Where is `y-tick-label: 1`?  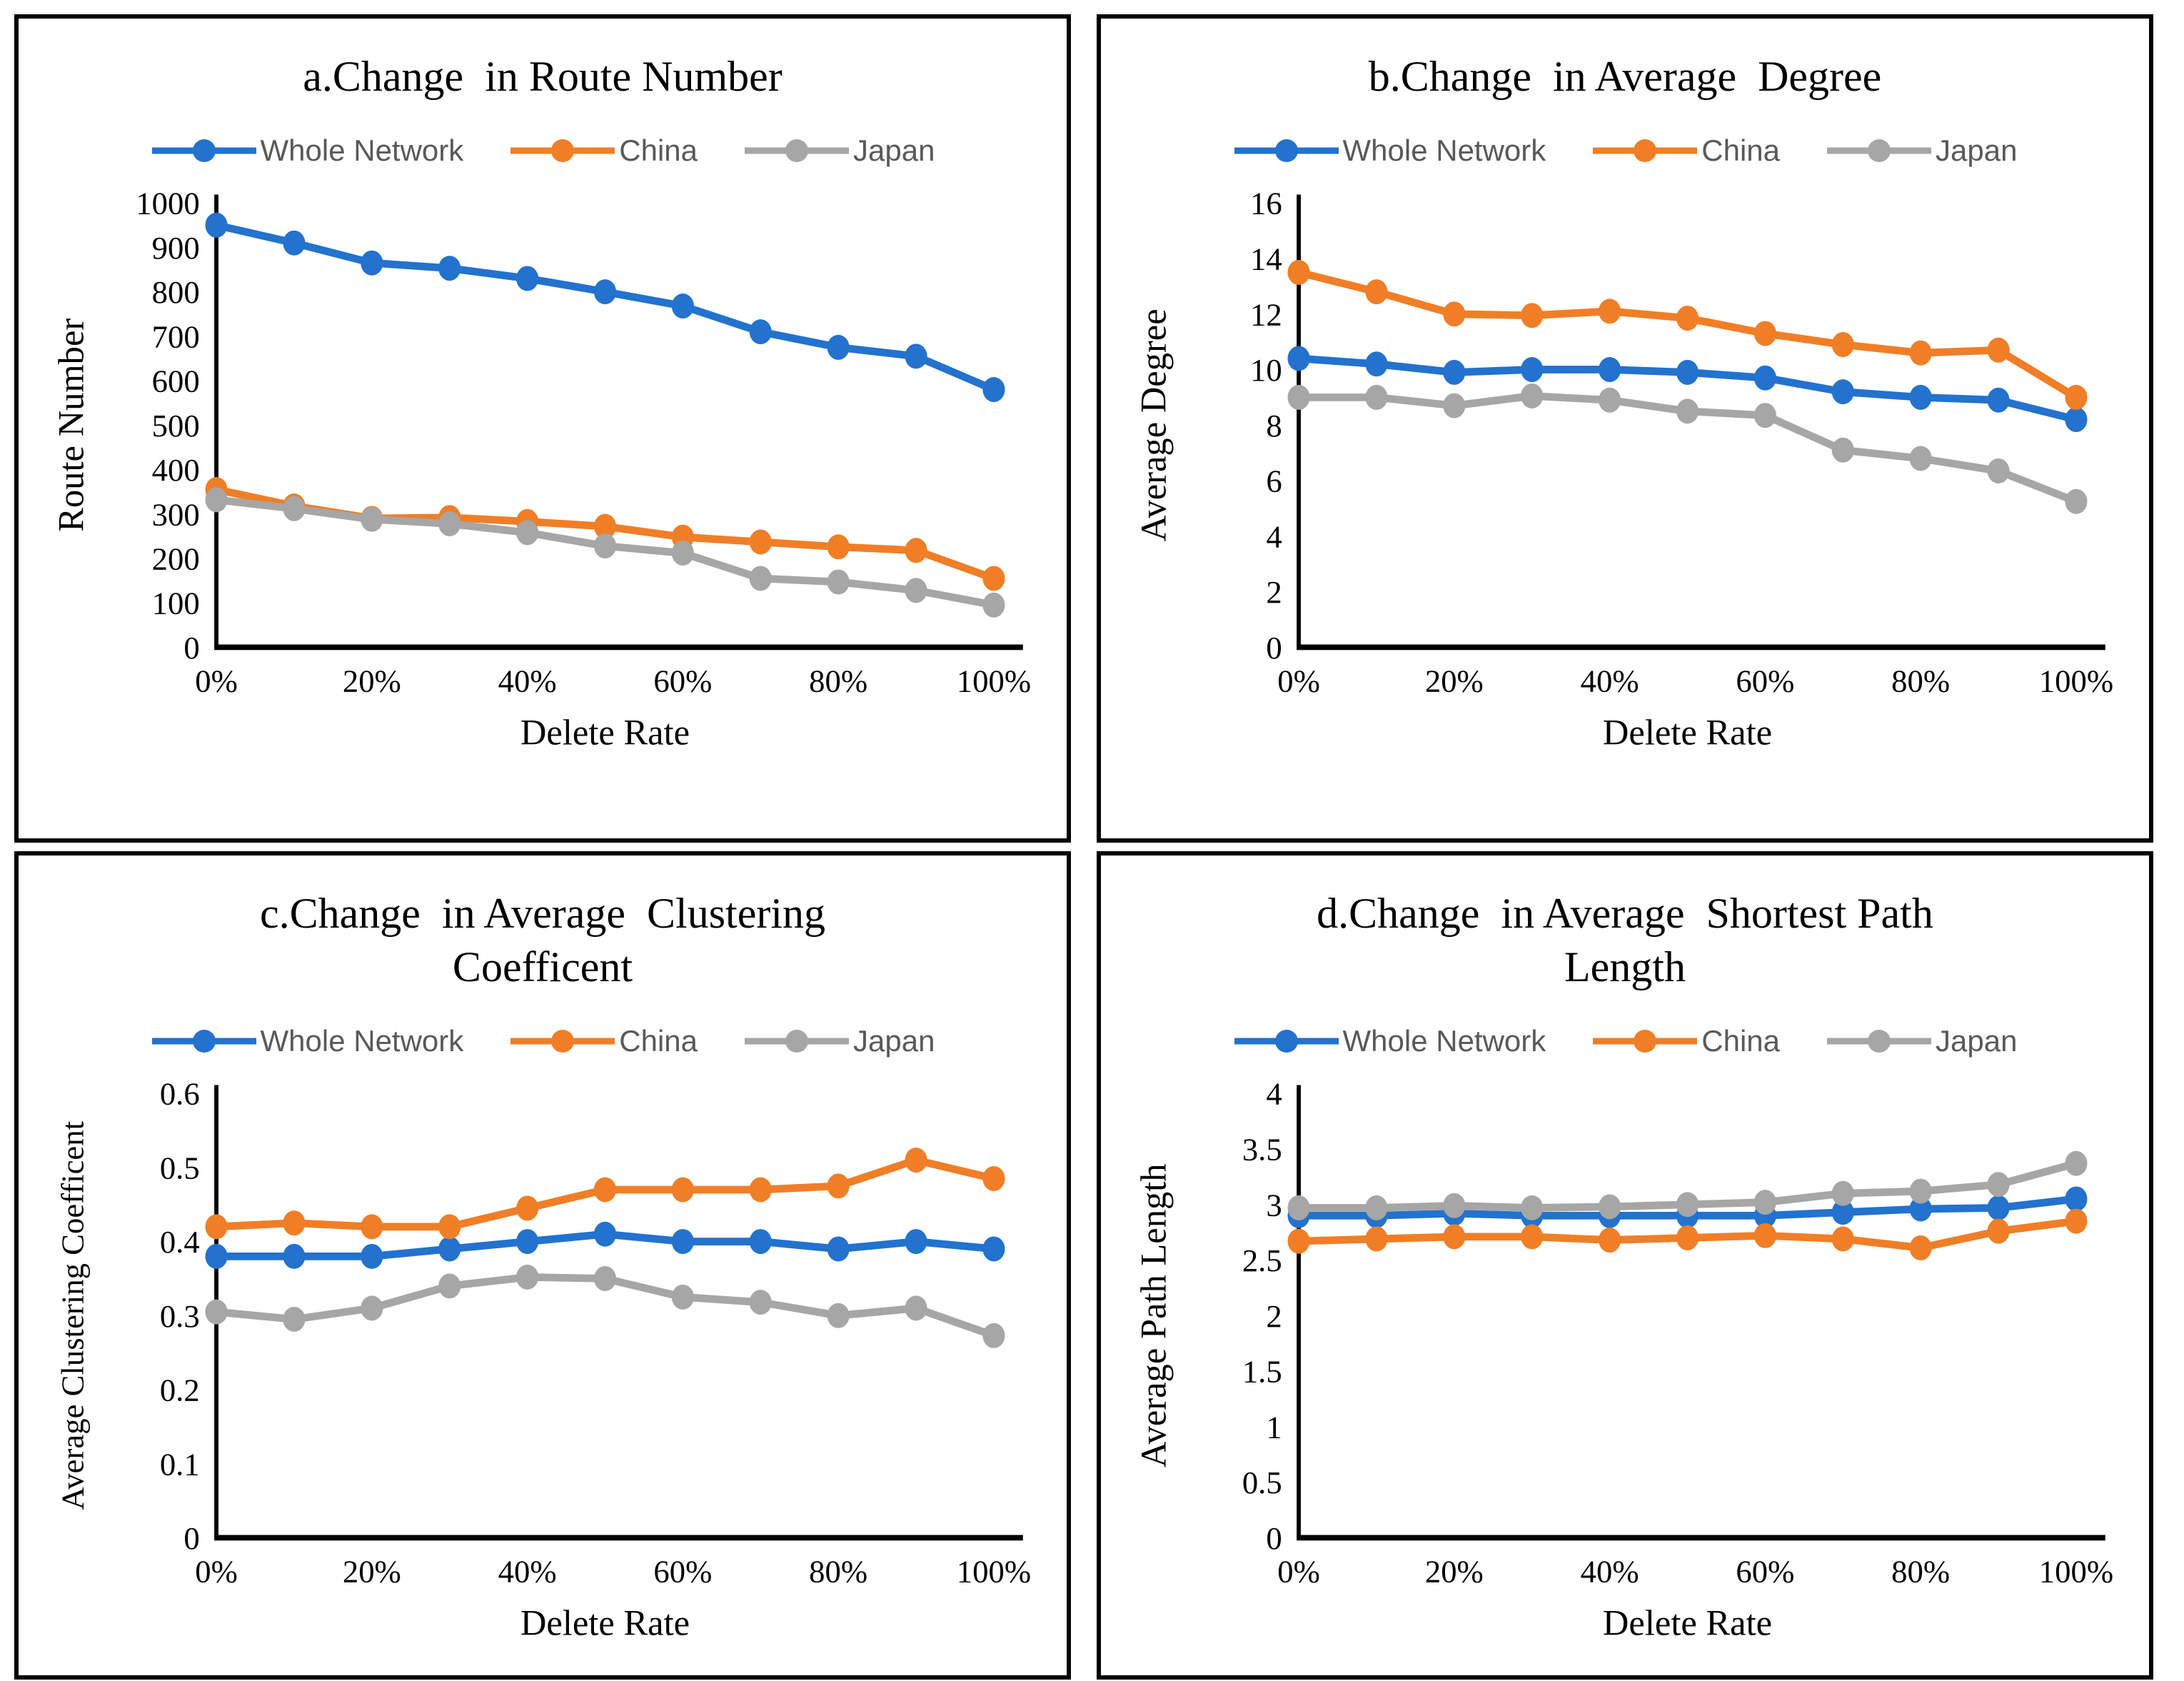 y-tick-label: 1 is located at coordinates (1274, 1427).